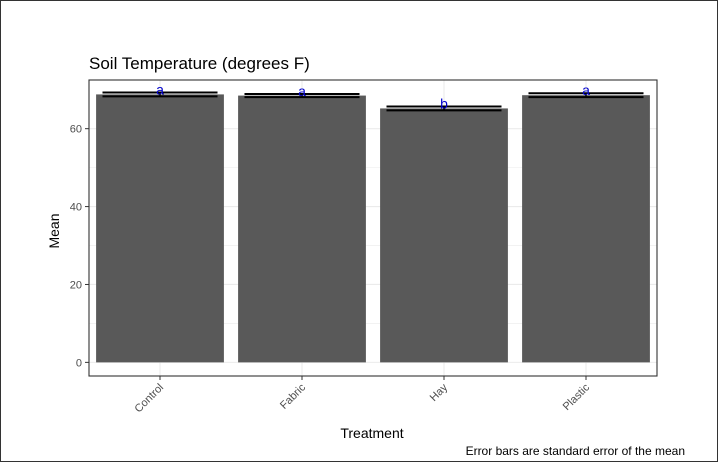 The image size is (718, 462). What do you see at coordinates (160, 89) in the screenshot?
I see `group-letter-control: a` at bounding box center [160, 89].